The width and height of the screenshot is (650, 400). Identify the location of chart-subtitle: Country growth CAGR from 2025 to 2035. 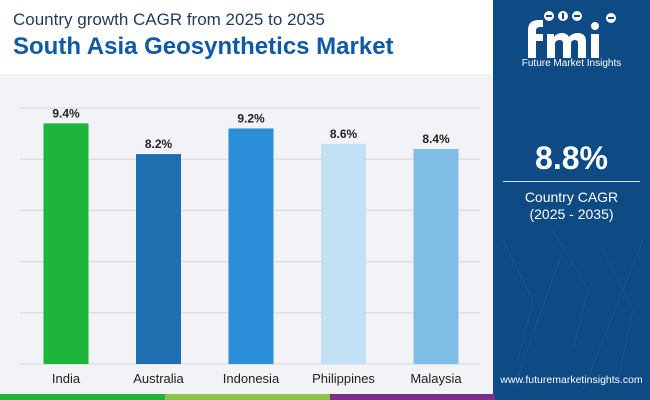
(169, 19).